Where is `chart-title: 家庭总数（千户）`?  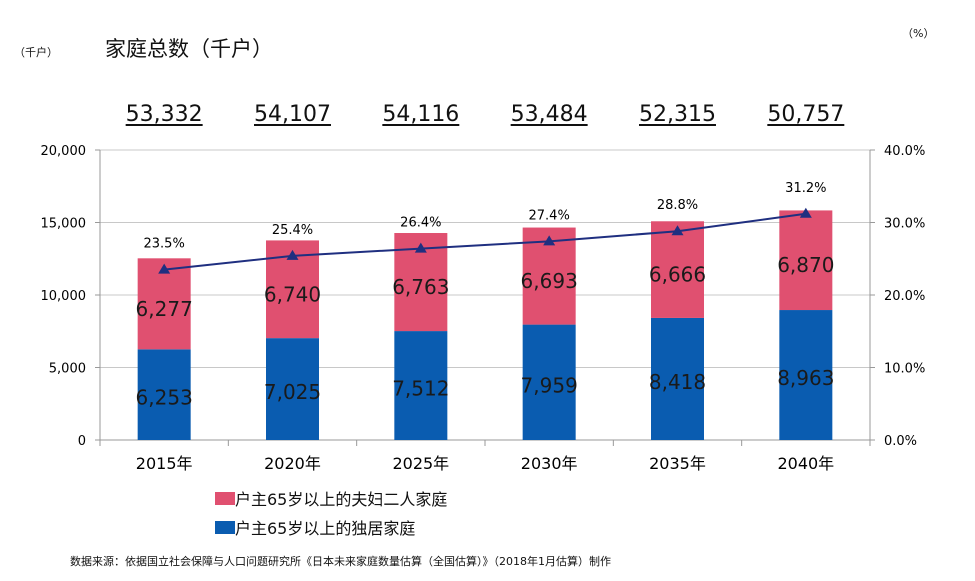
chart-title: 家庭总数（千户） is located at coordinates (189, 49).